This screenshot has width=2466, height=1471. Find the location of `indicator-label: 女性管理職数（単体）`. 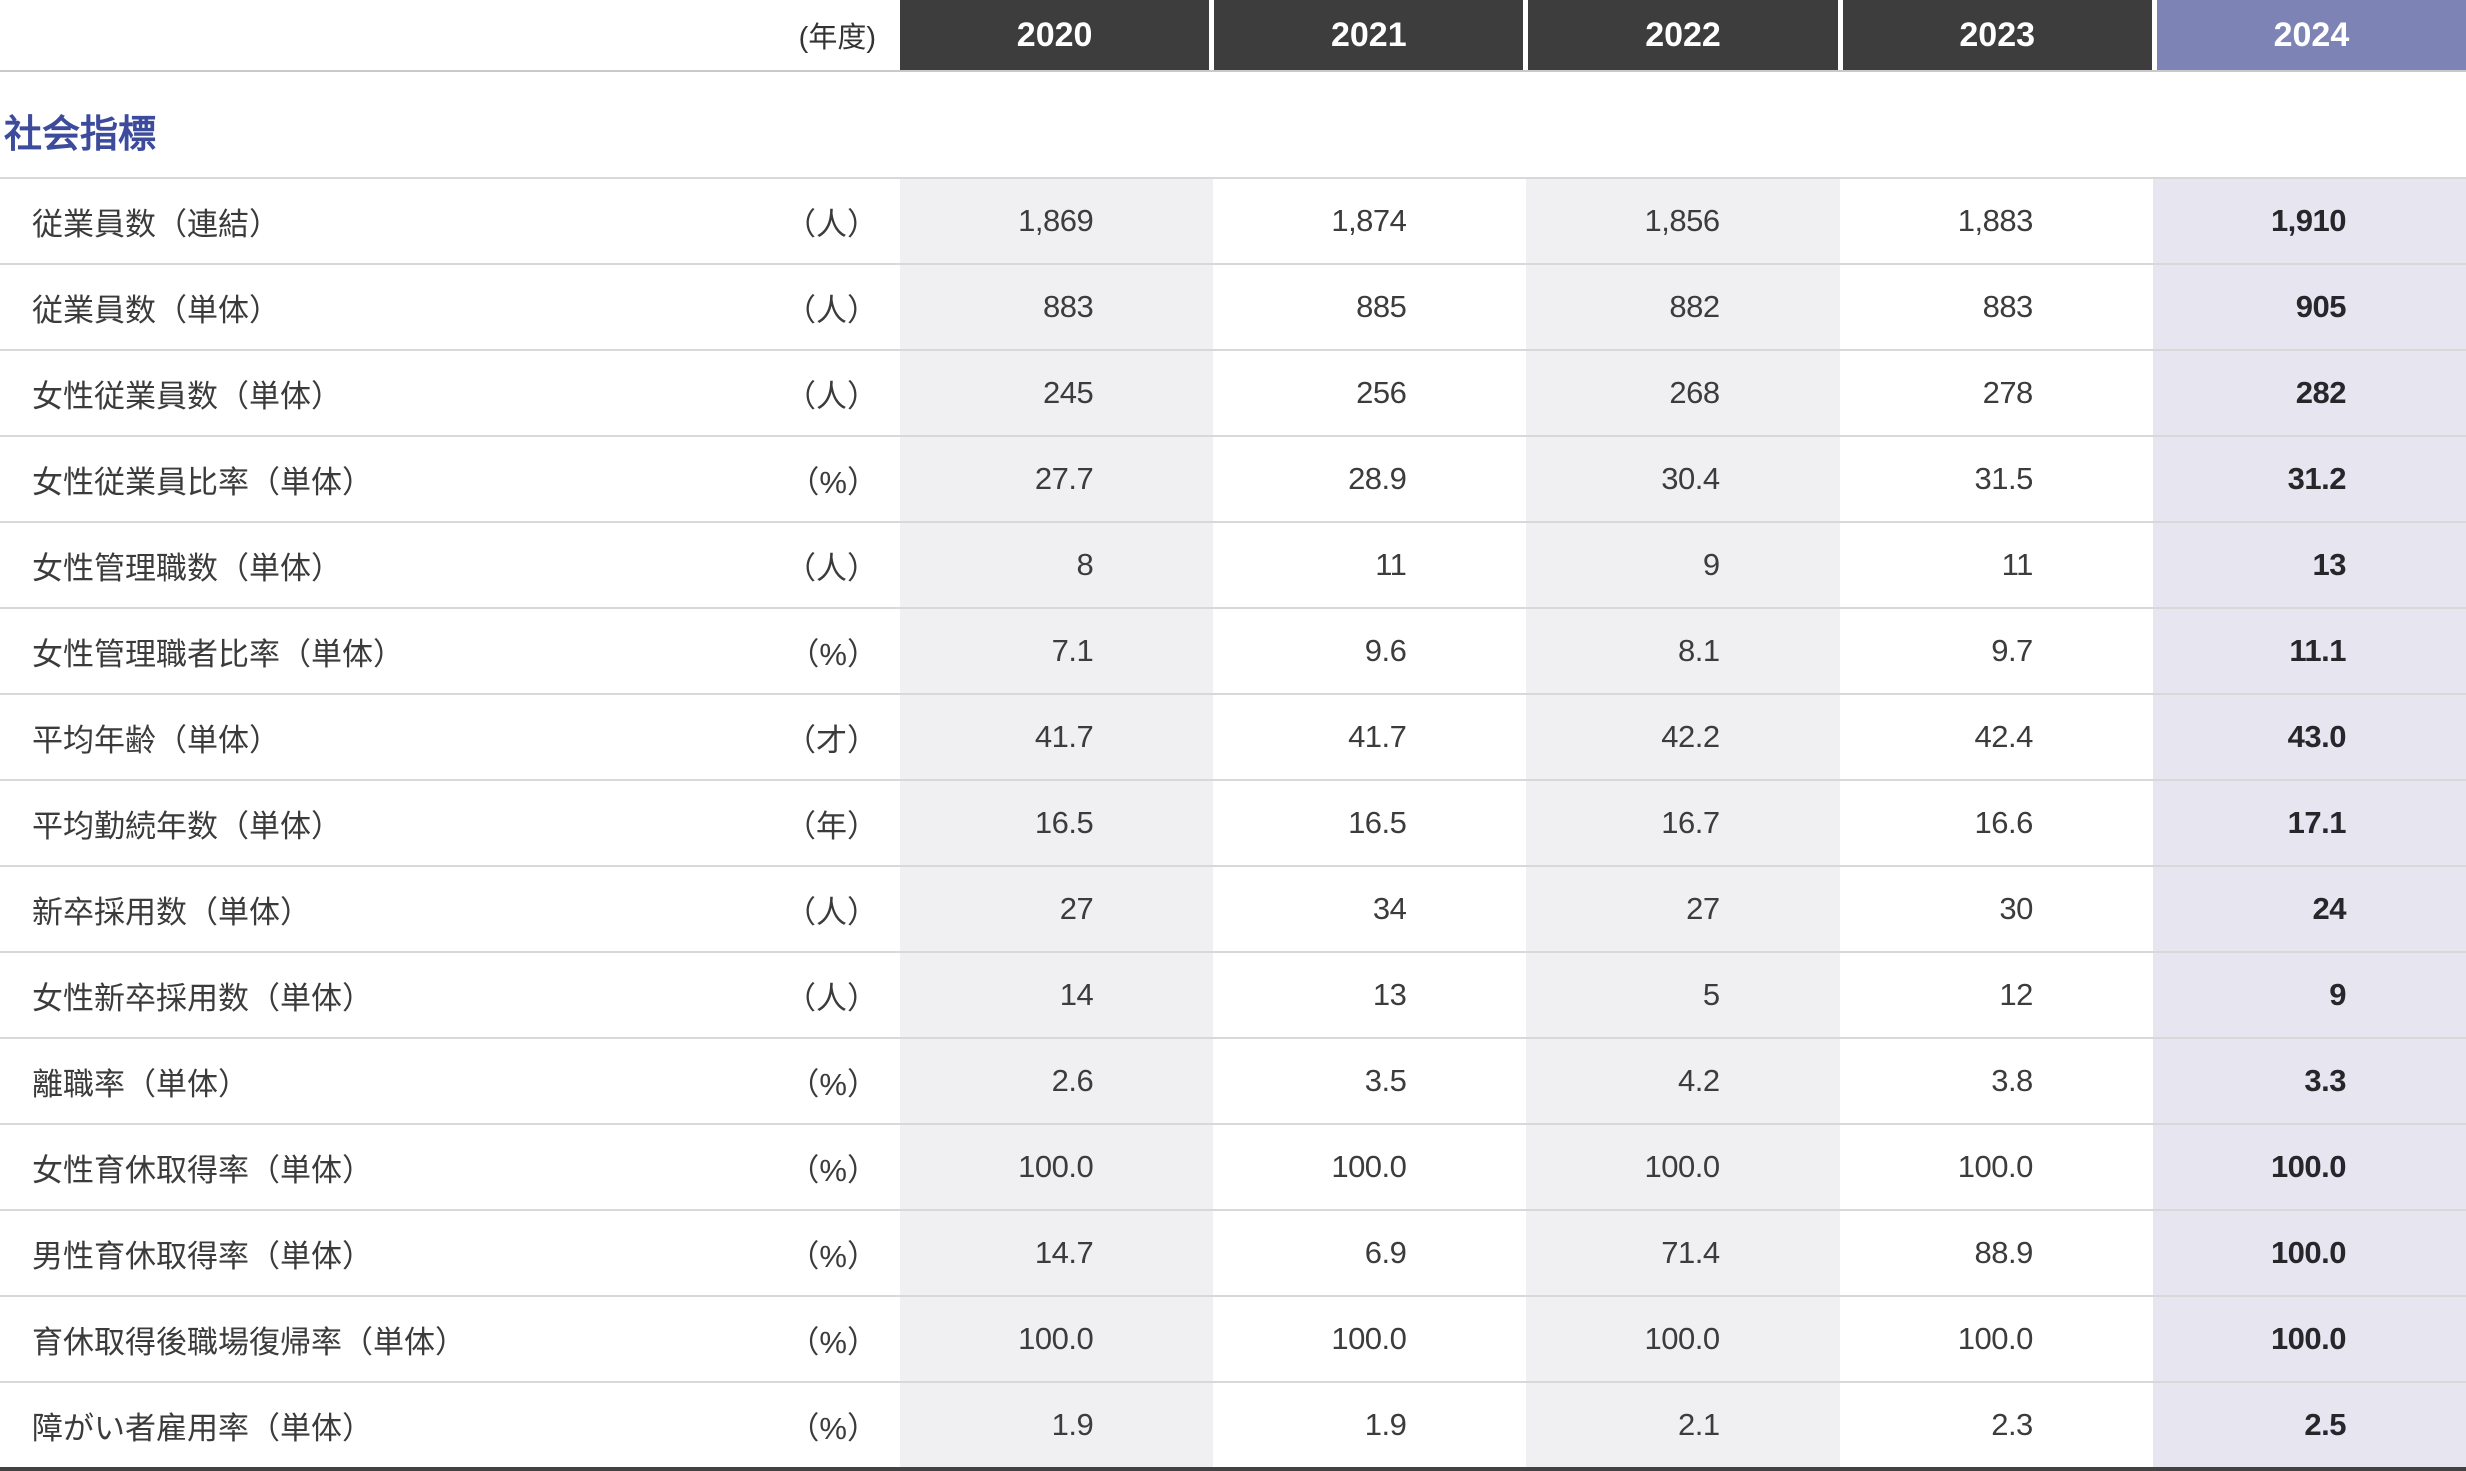

indicator-label: 女性管理職数（単体） is located at coordinates (187, 568).